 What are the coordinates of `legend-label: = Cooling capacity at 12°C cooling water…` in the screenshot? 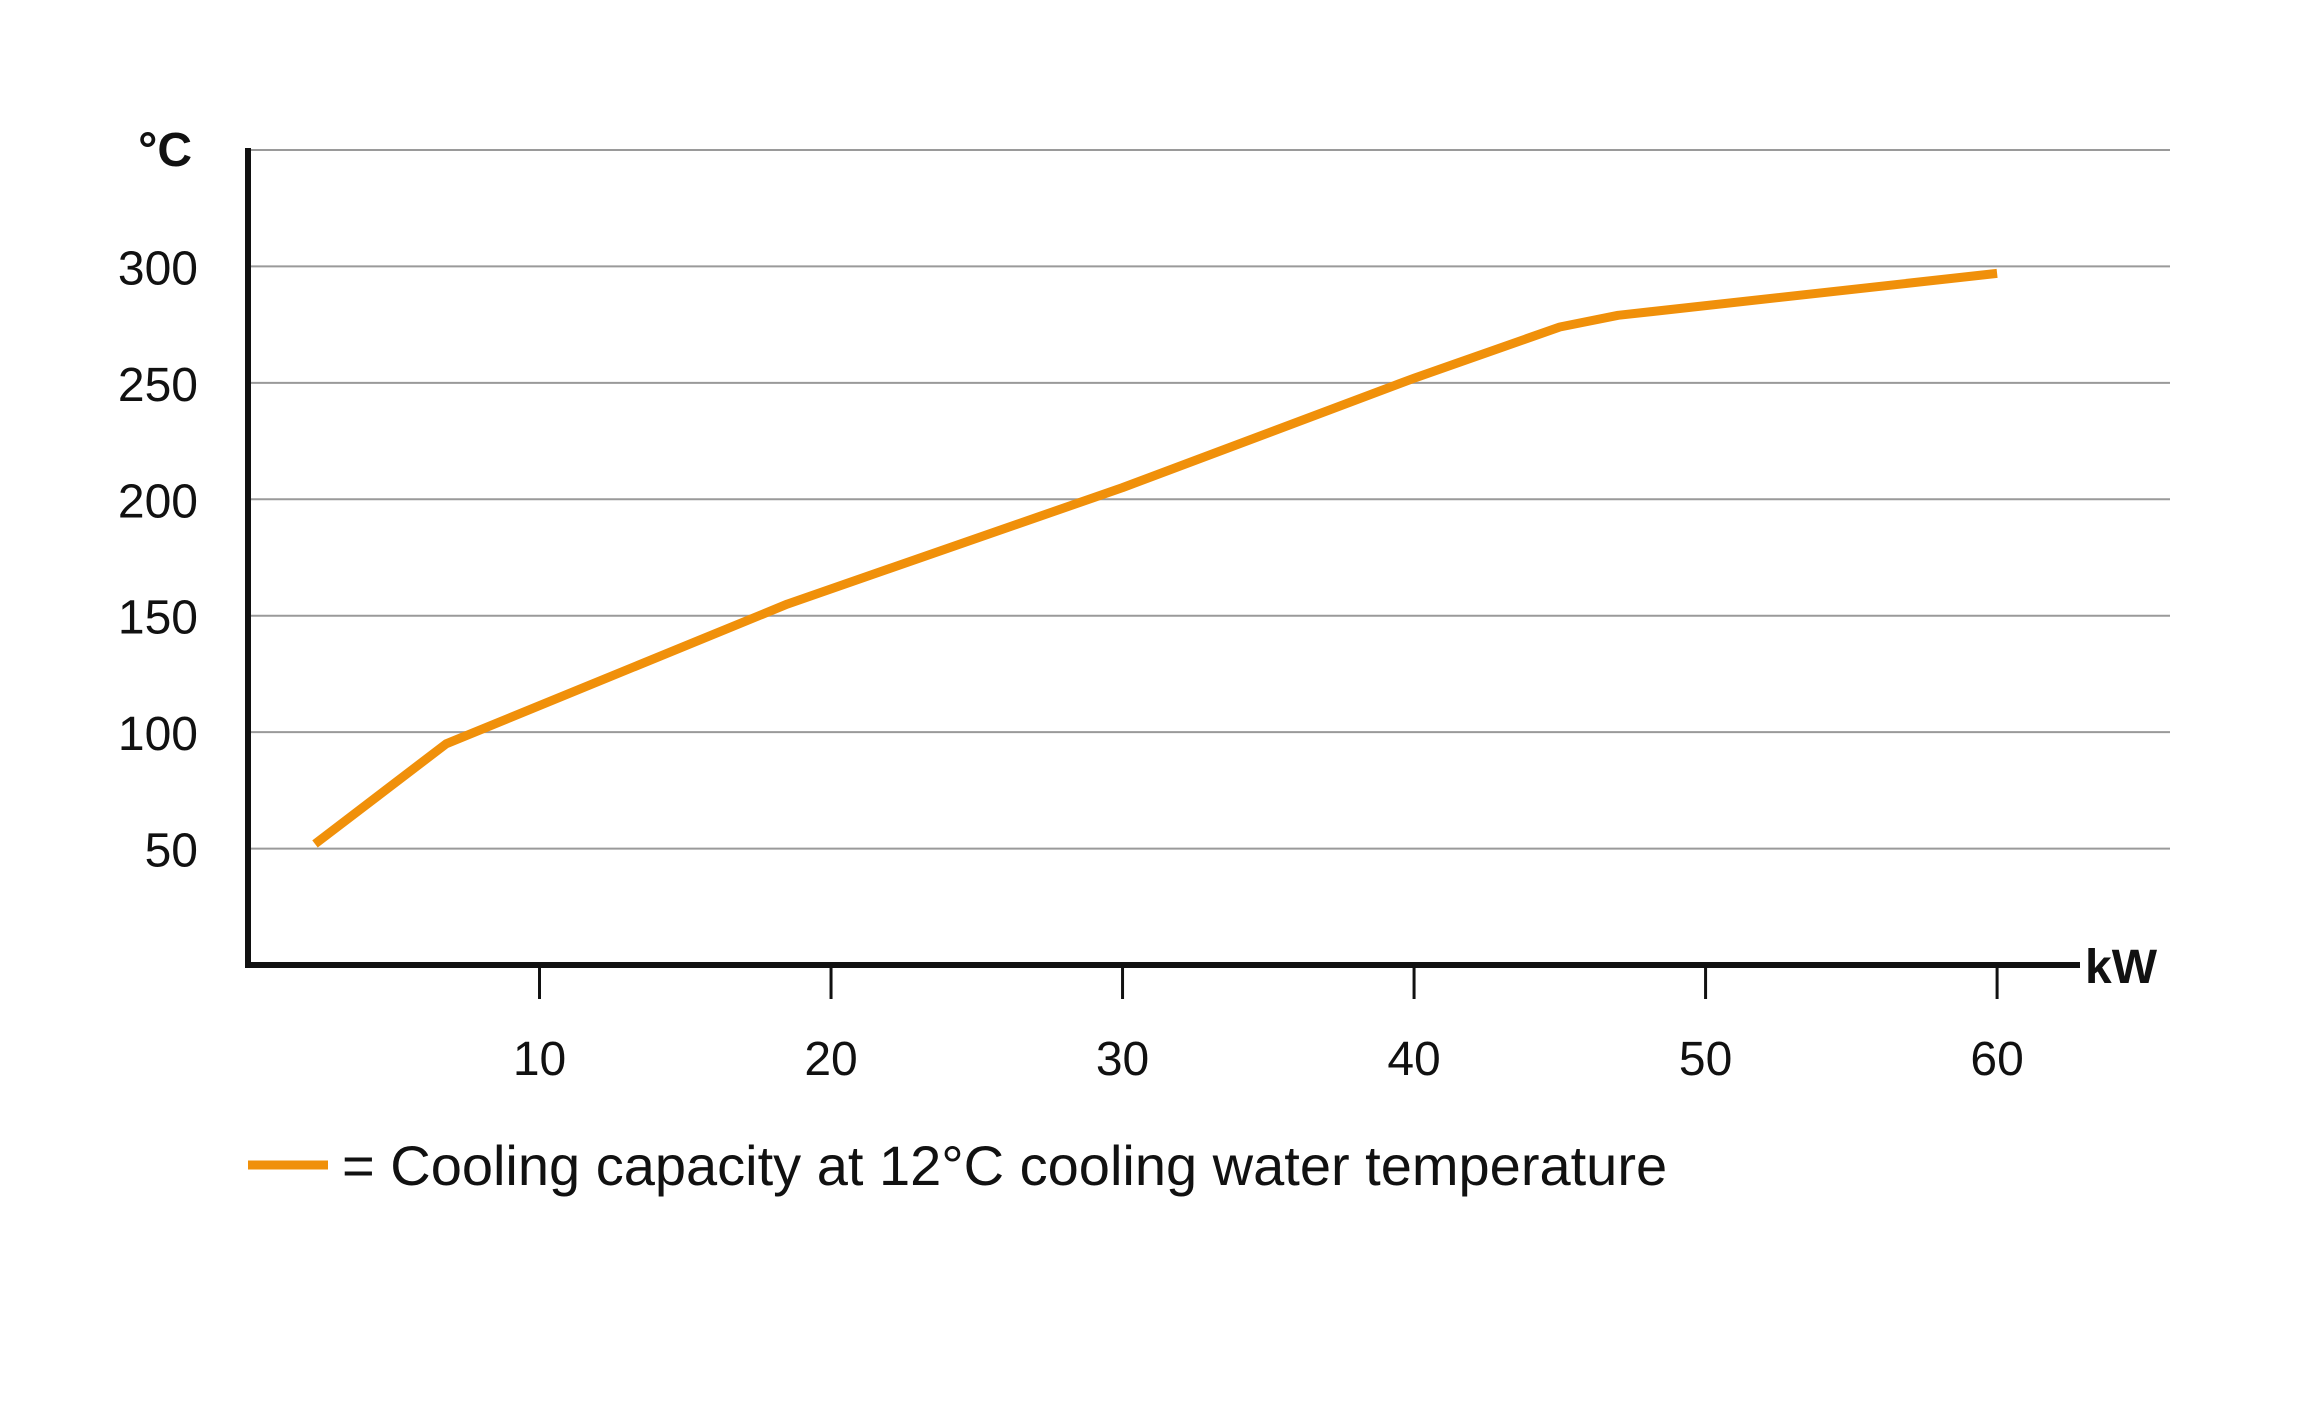 It's located at (1004, 1165).